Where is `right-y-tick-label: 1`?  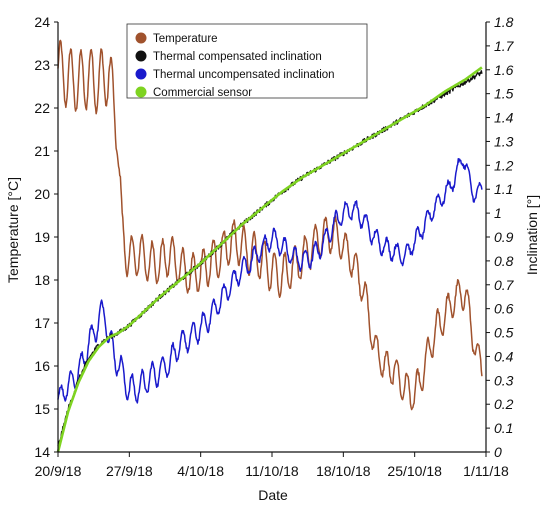
right-y-tick-label: 1 is located at coordinates (498, 213).